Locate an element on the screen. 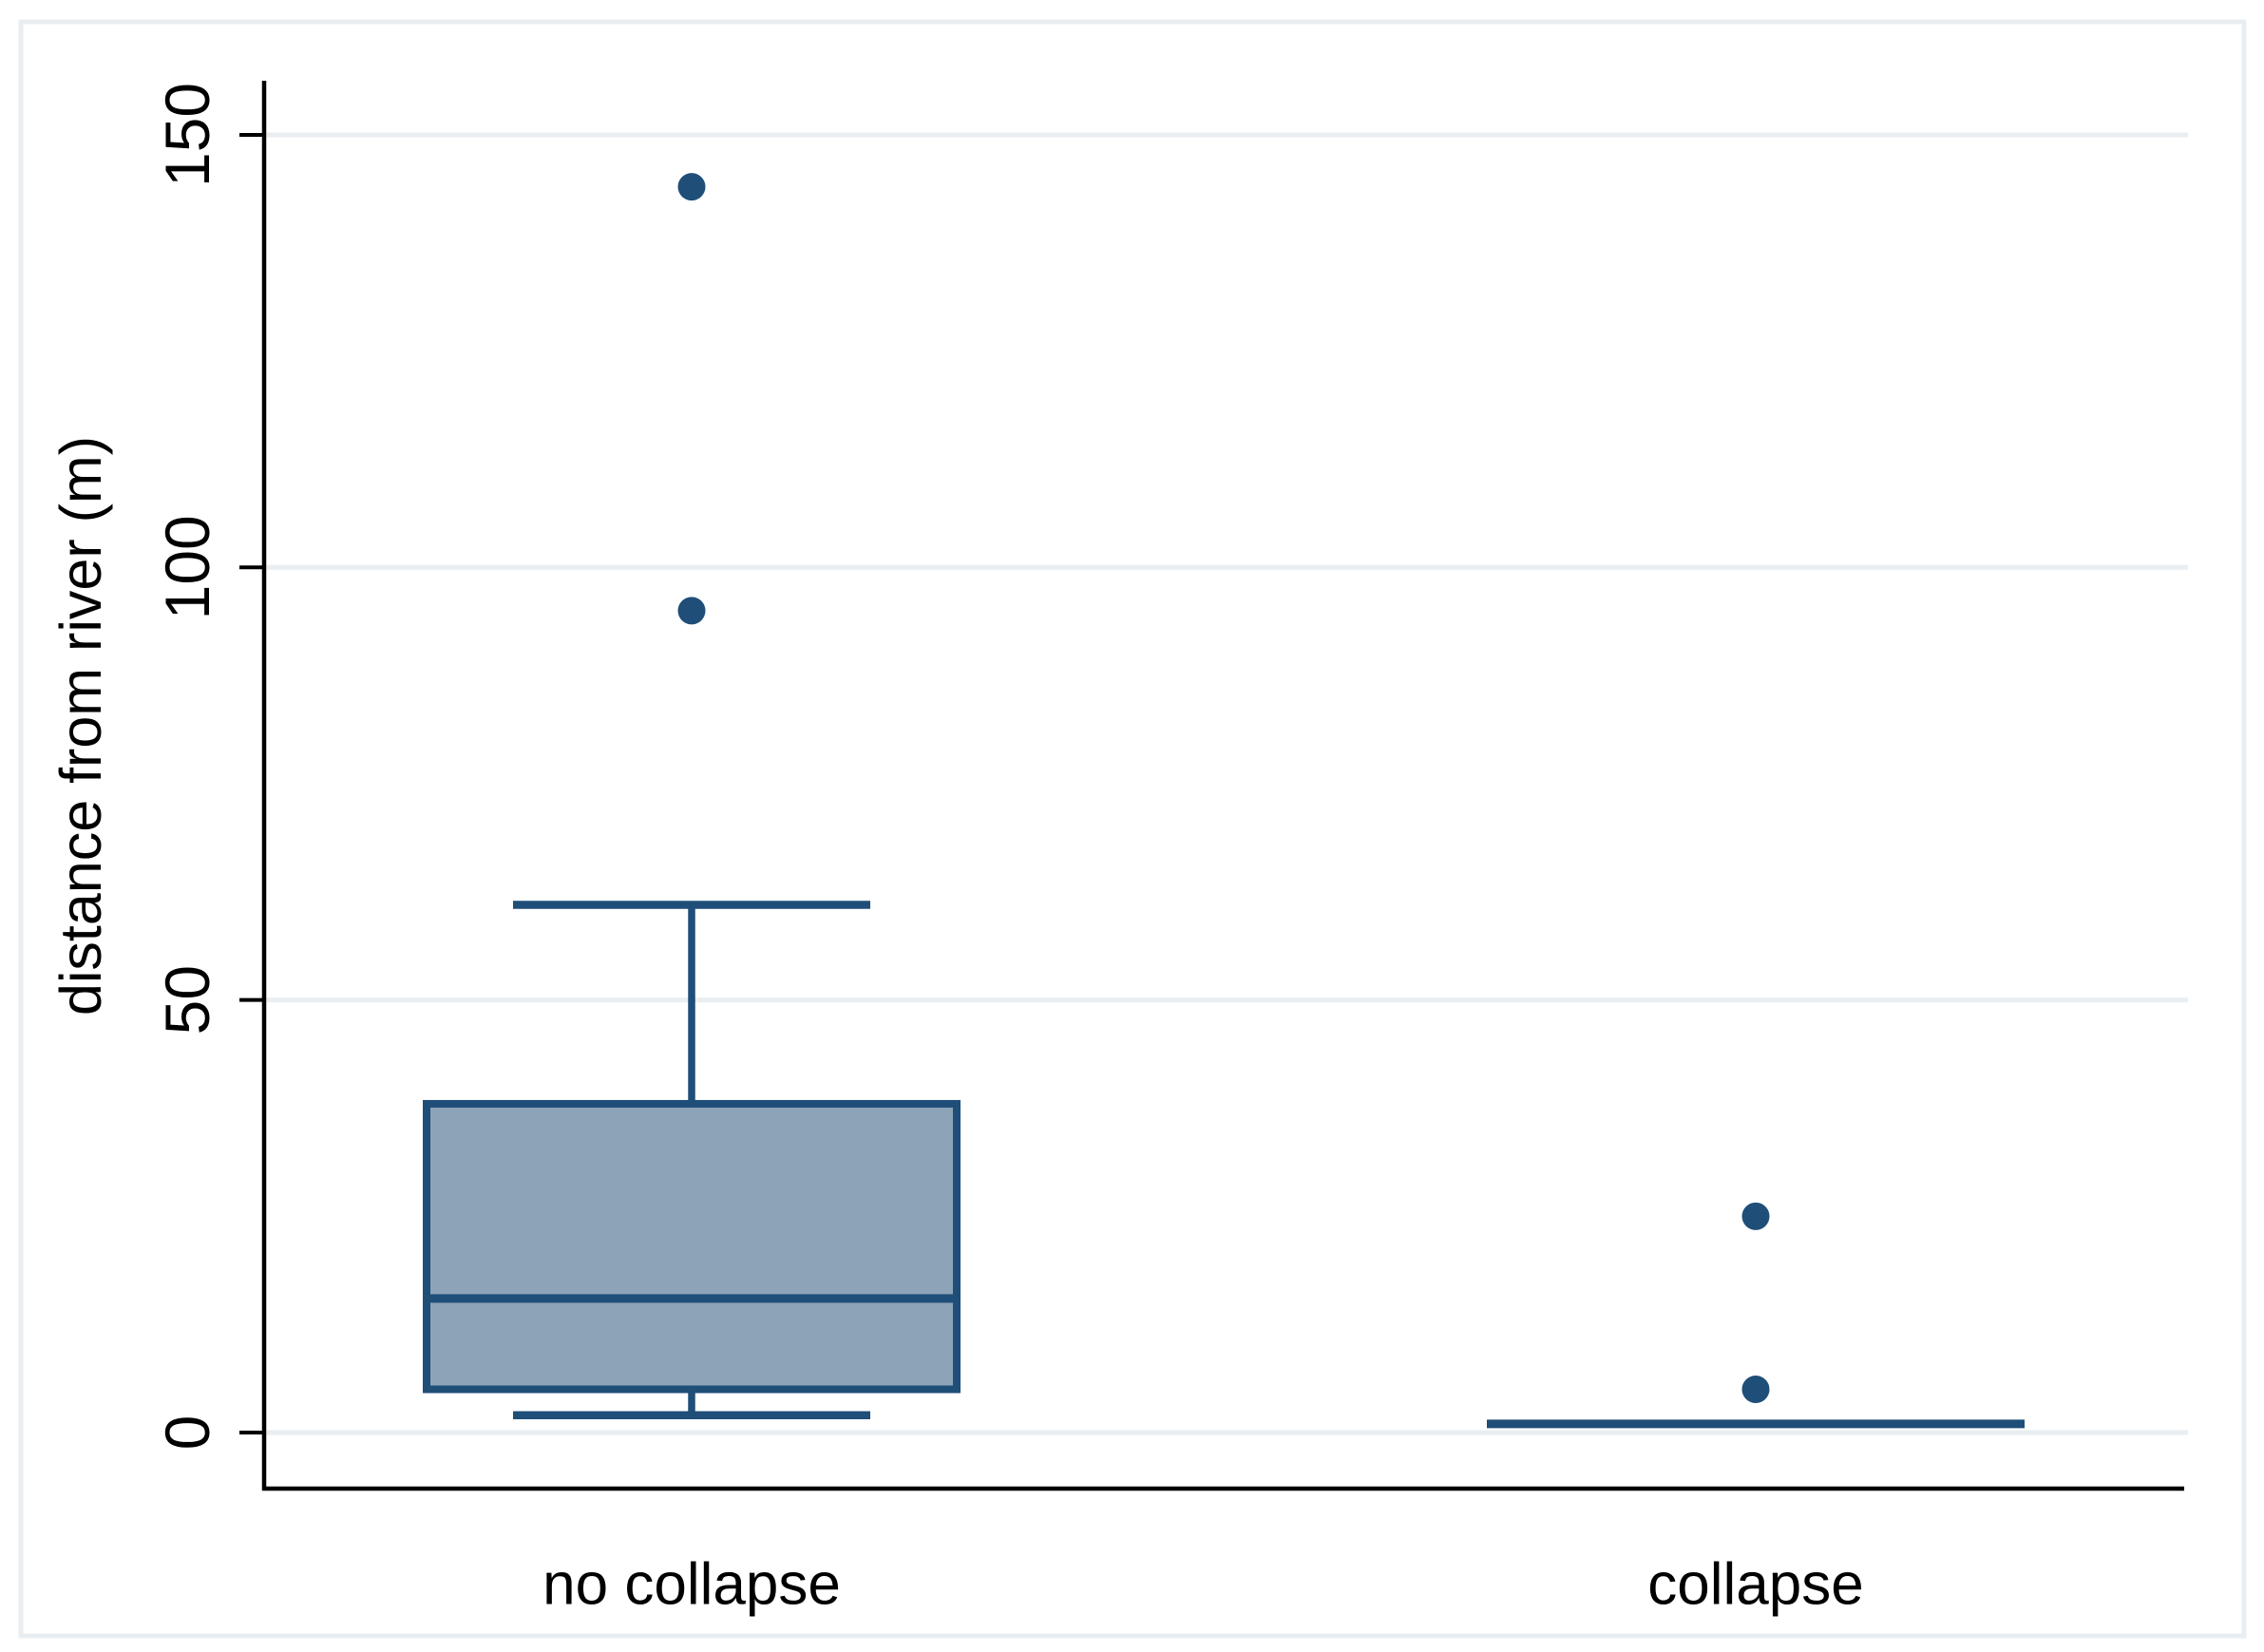 The width and height of the screenshot is (2264, 1652). y-tick-label-150: 150 is located at coordinates (187, 135).